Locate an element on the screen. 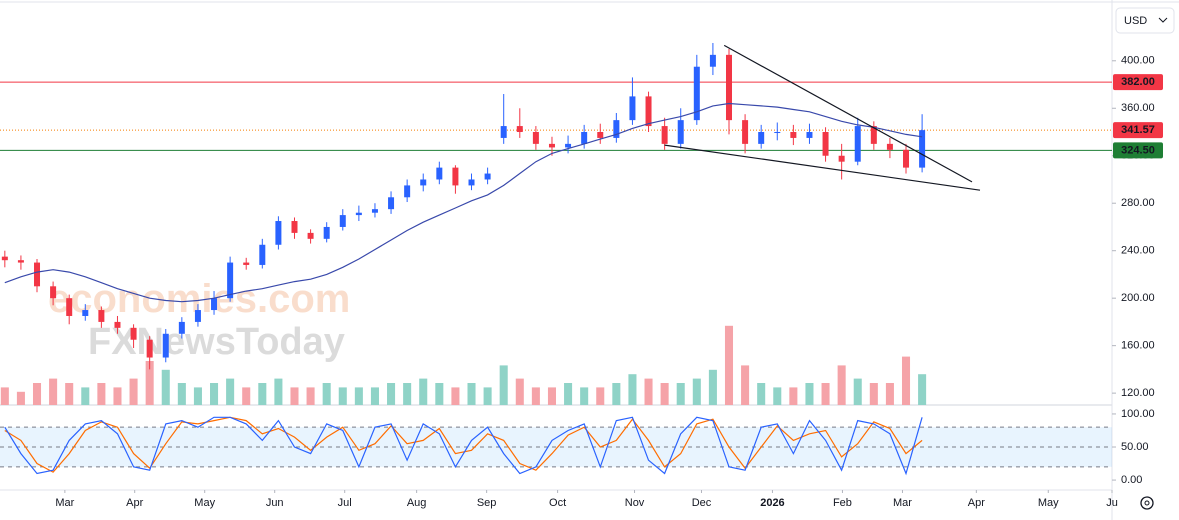 The image size is (1179, 520). settings-button is located at coordinates (1147, 503).